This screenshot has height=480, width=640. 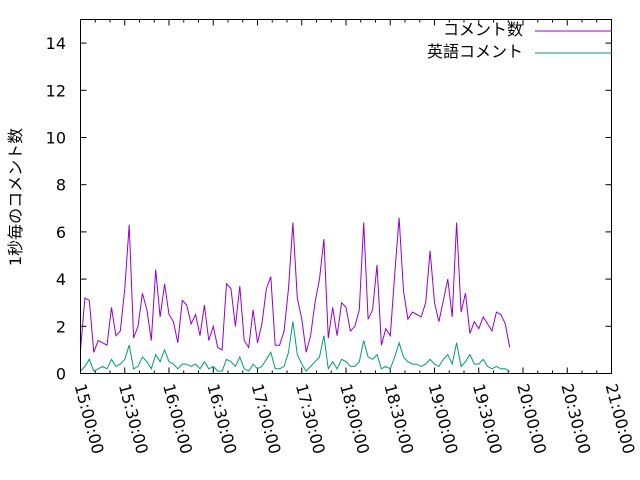 I want to click on y-axis-label: 1秒毎のコメント数, so click(x=15, y=197).